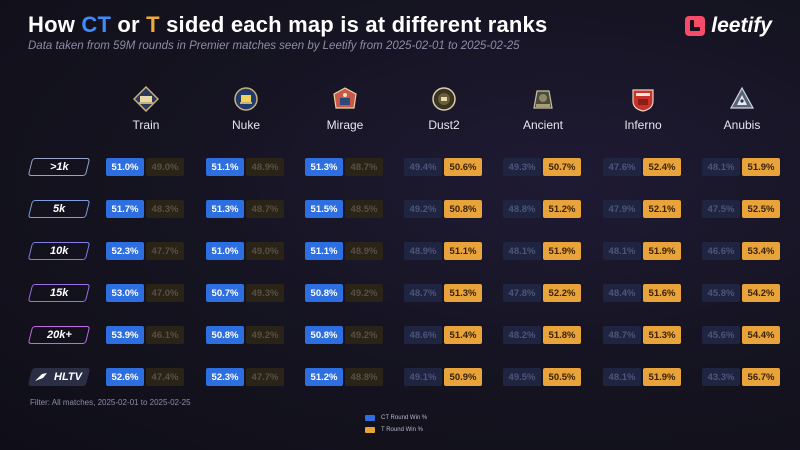  Describe the element at coordinates (125, 209) in the screenshot. I see `ct-value-cell: 51.7%` at that location.